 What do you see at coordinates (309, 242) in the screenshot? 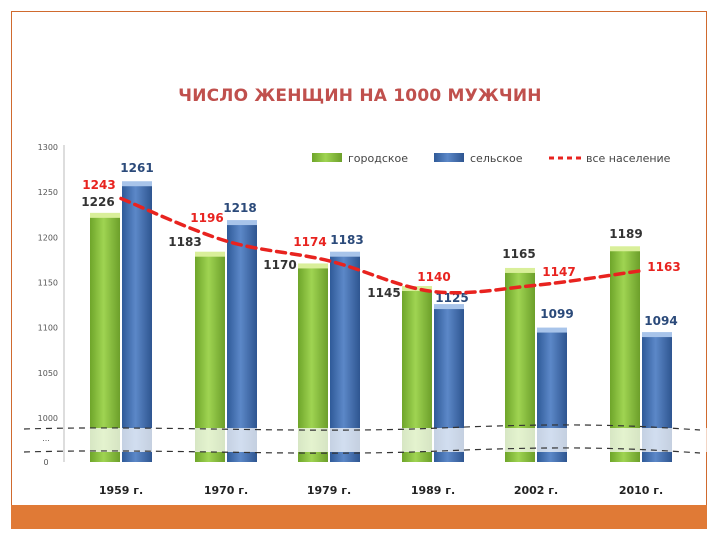
I see `data-label-all: 1174` at bounding box center [309, 242].